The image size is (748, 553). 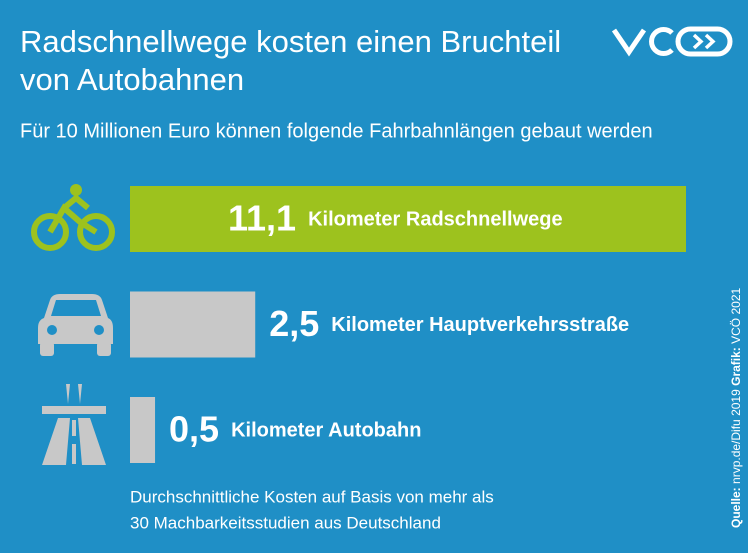 What do you see at coordinates (672, 41) in the screenshot?
I see `logo` at bounding box center [672, 41].